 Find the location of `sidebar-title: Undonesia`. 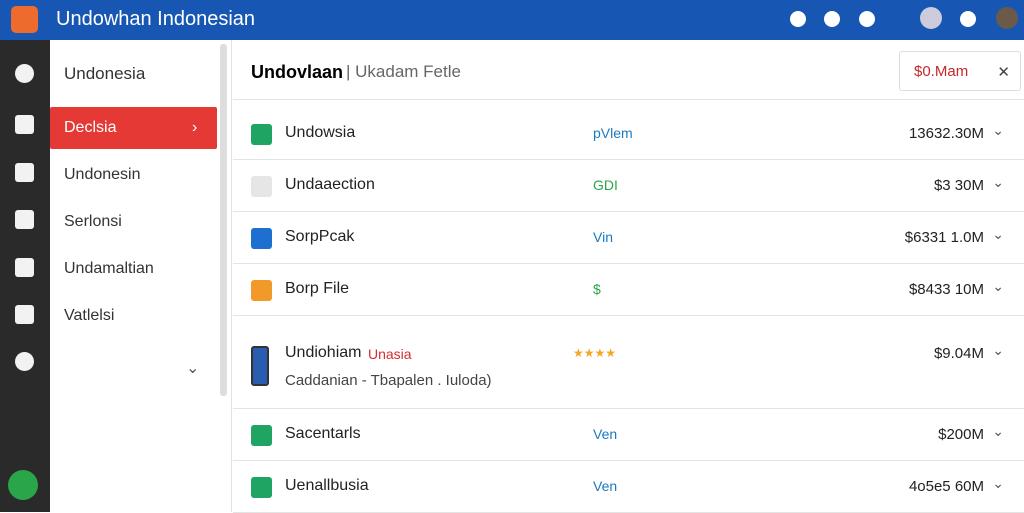

sidebar-title: Undonesia is located at coordinates (105, 73).